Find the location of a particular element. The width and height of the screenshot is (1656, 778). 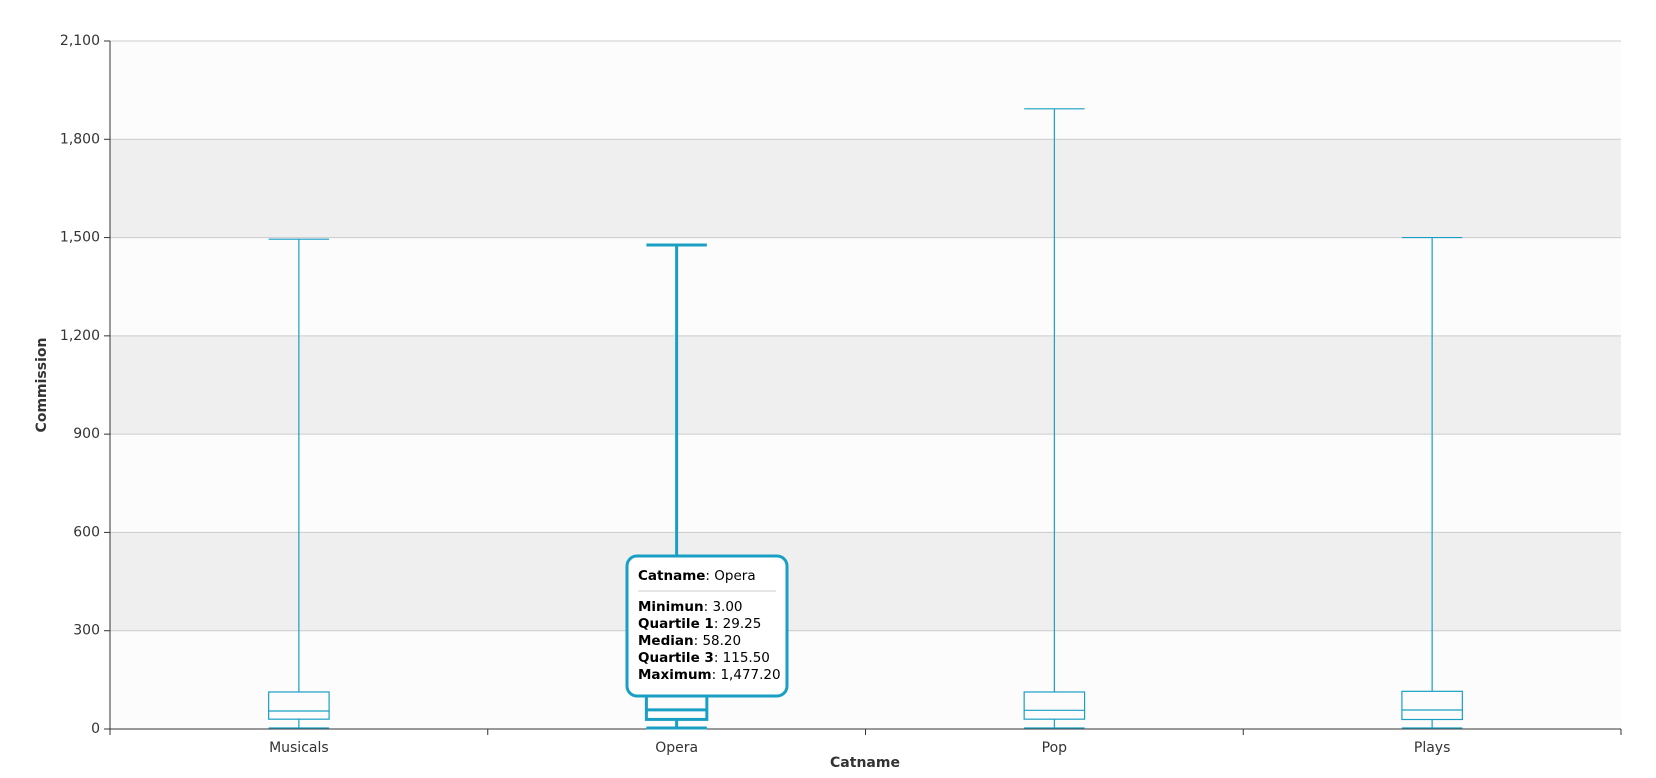

tooltip-line: Minimun: 3.00 is located at coordinates (690, 607).